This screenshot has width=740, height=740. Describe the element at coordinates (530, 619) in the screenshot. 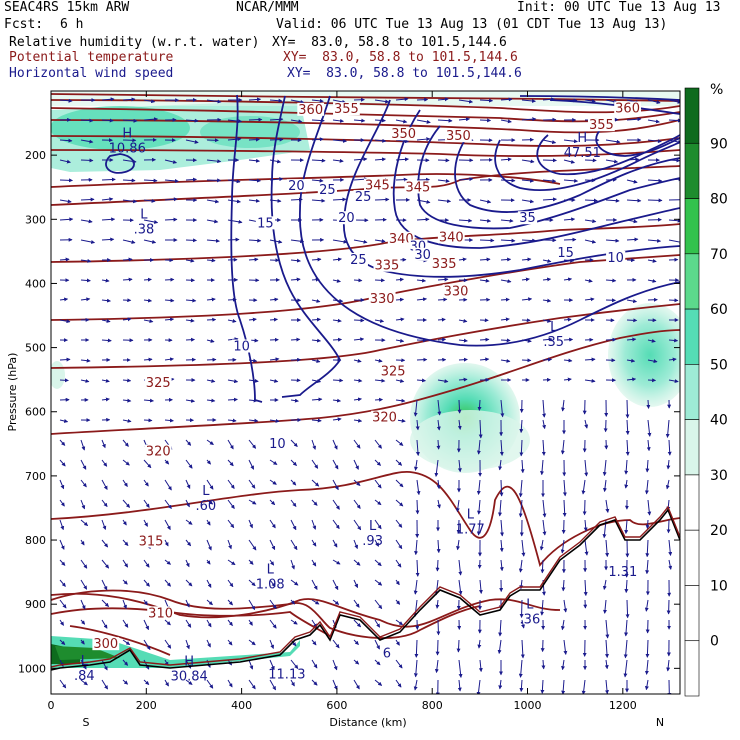

I see `extremum-value: .36` at that location.